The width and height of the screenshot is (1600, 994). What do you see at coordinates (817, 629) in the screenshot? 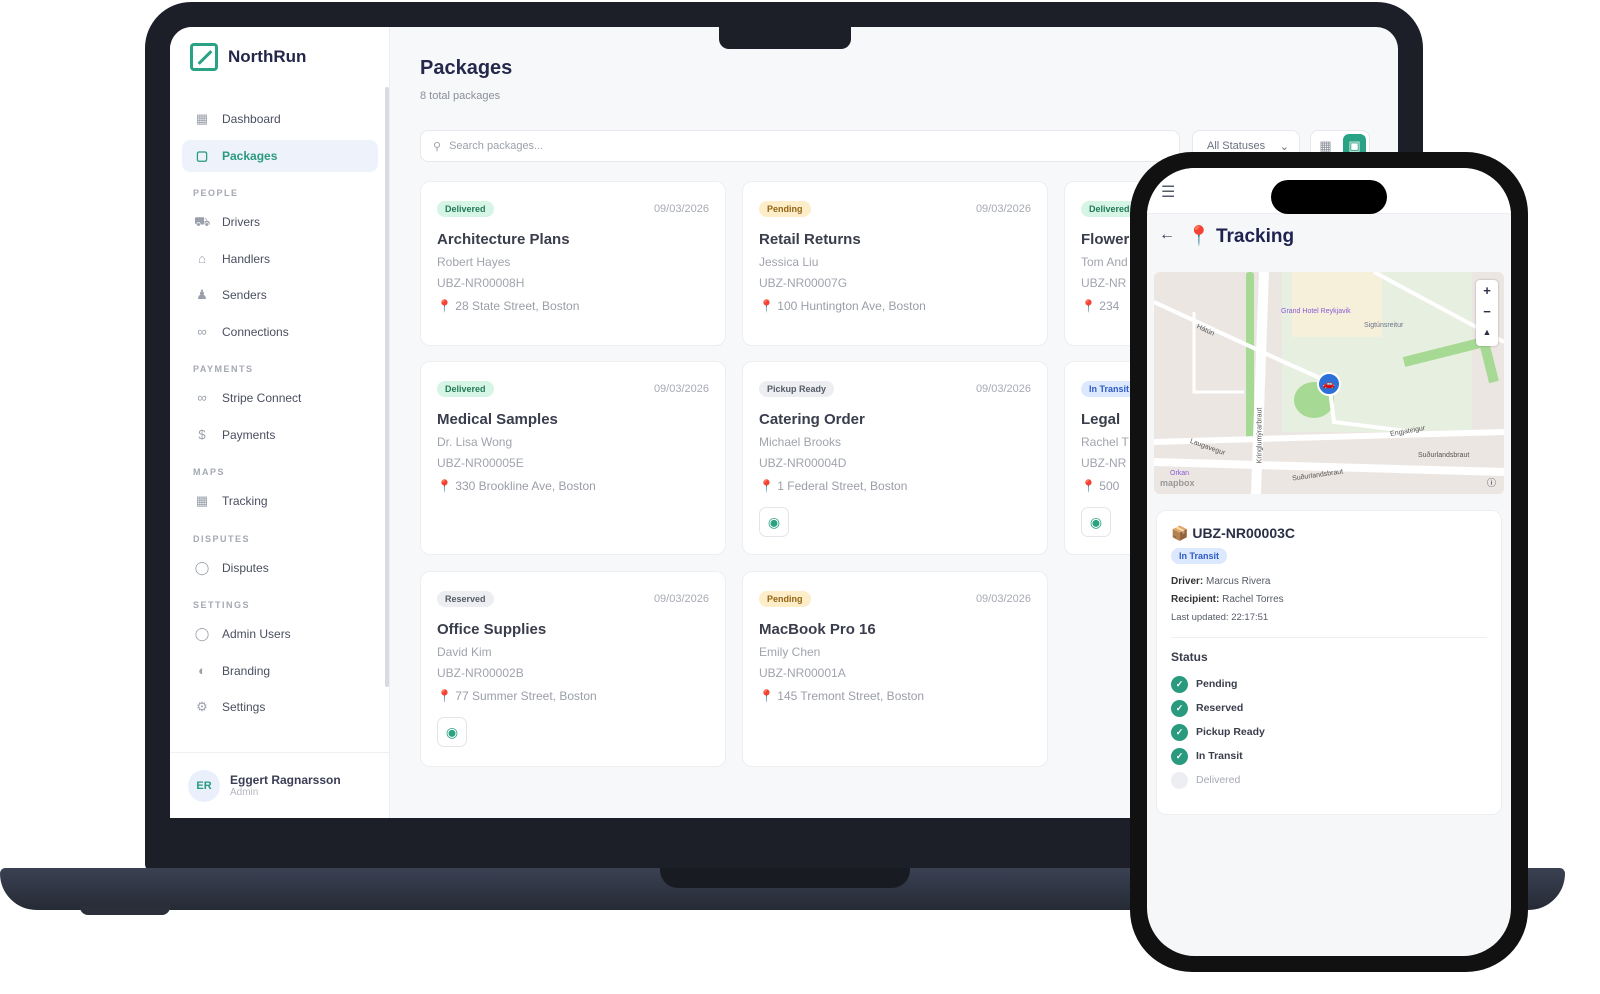
I see `package-title: MacBook Pro 16` at bounding box center [817, 629].